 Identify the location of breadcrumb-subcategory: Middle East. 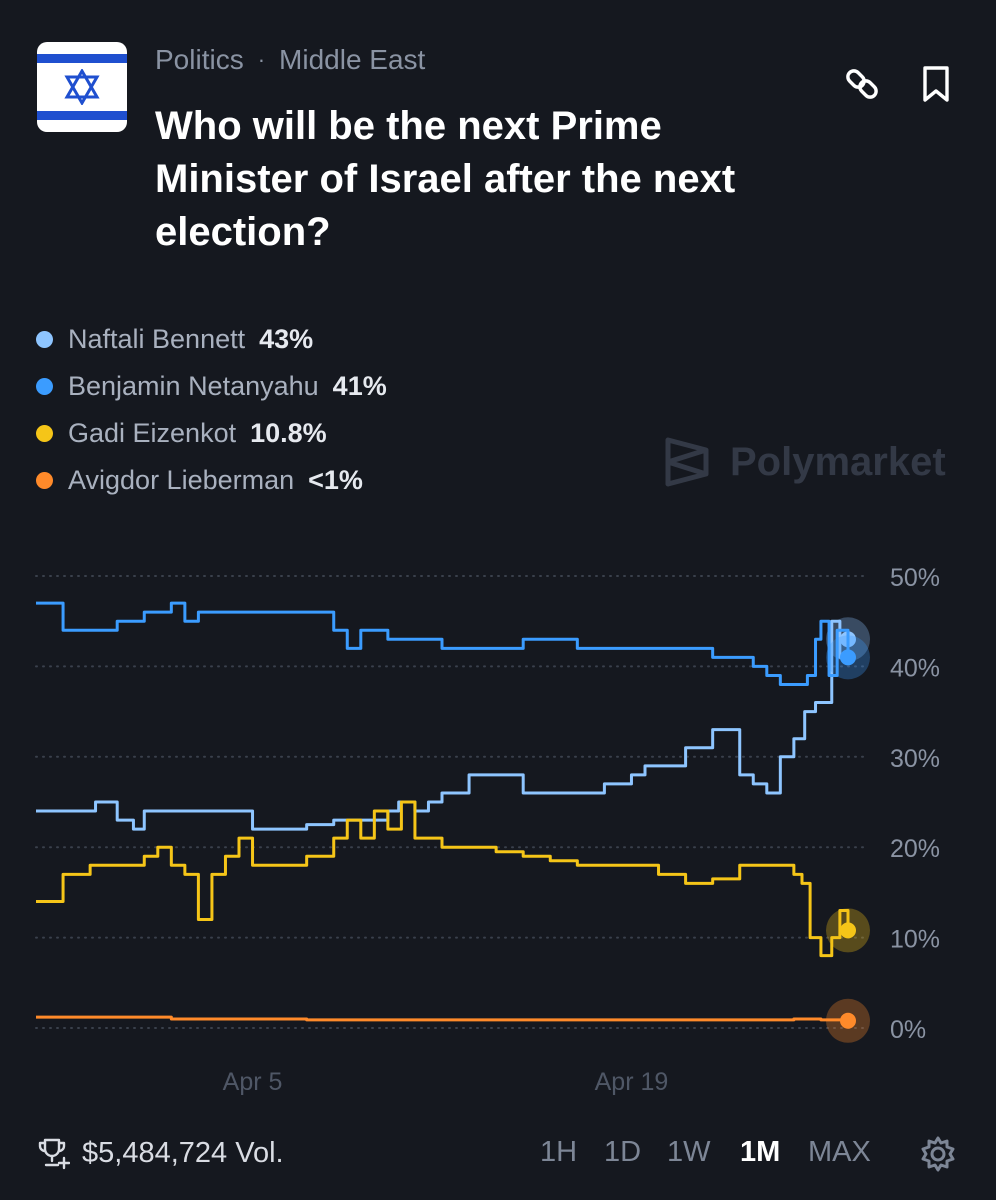
(352, 59).